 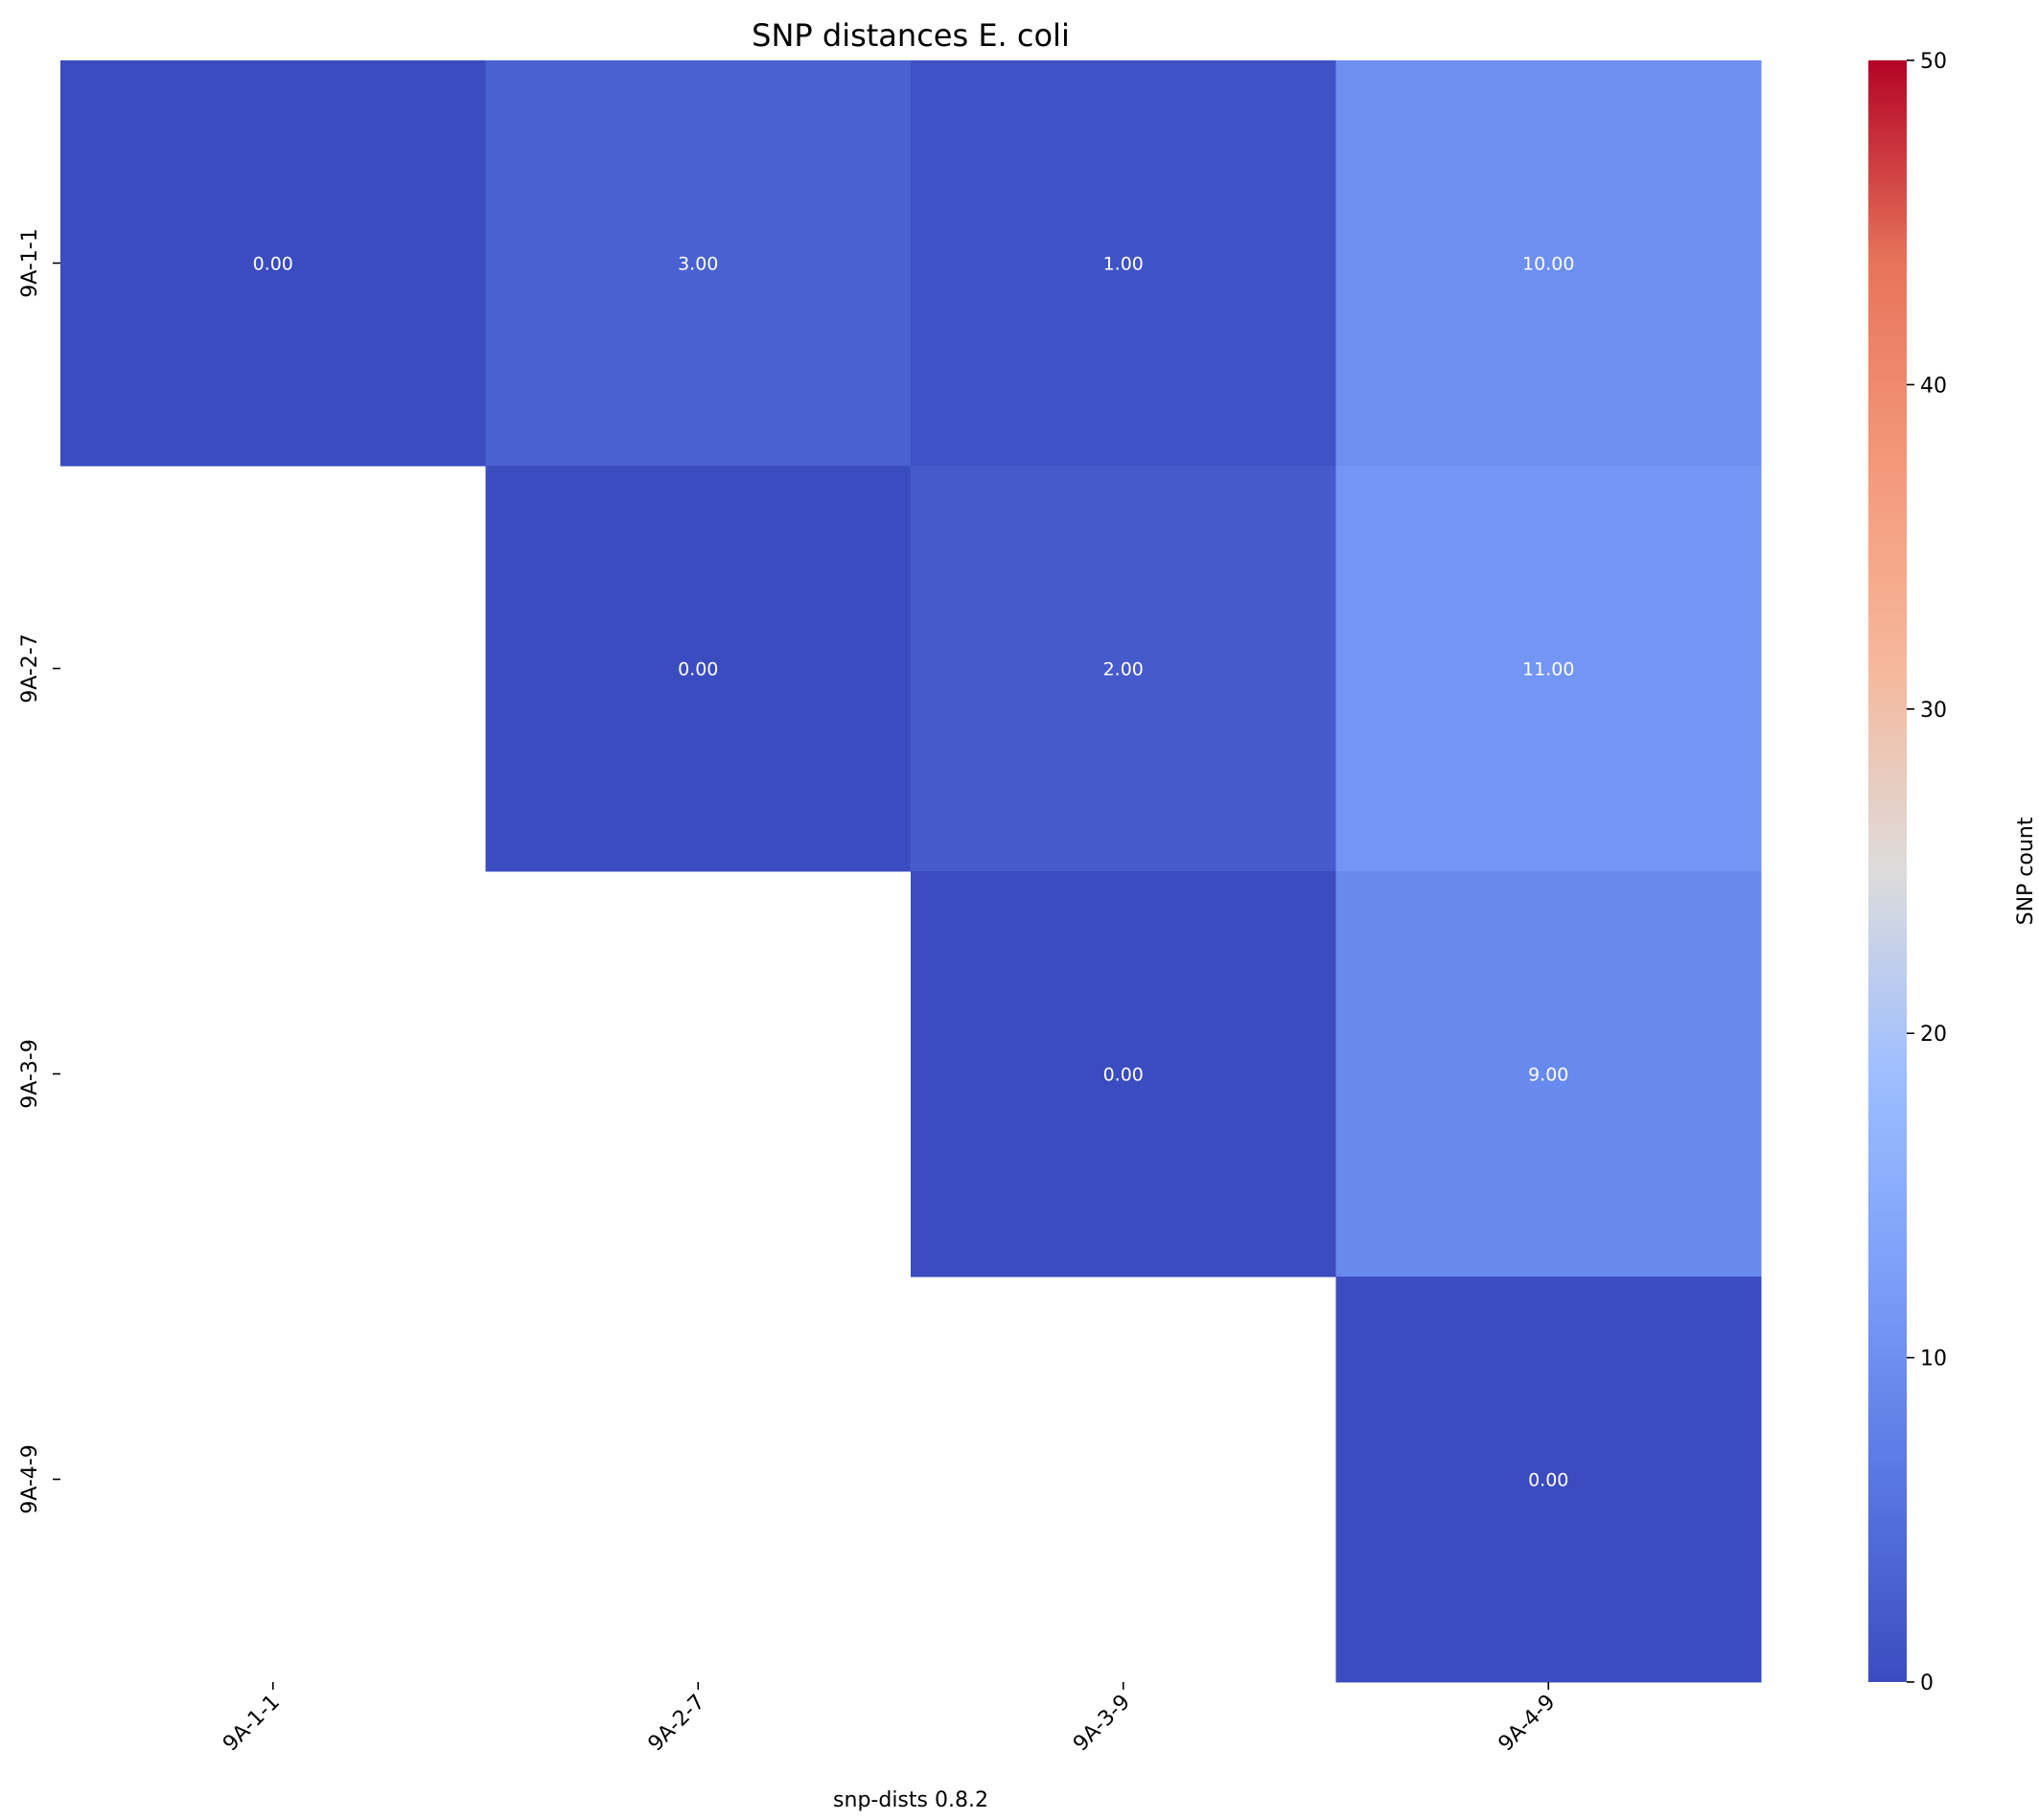 What do you see at coordinates (30, 669) in the screenshot?
I see `y-tick-label: 9A-2-7` at bounding box center [30, 669].